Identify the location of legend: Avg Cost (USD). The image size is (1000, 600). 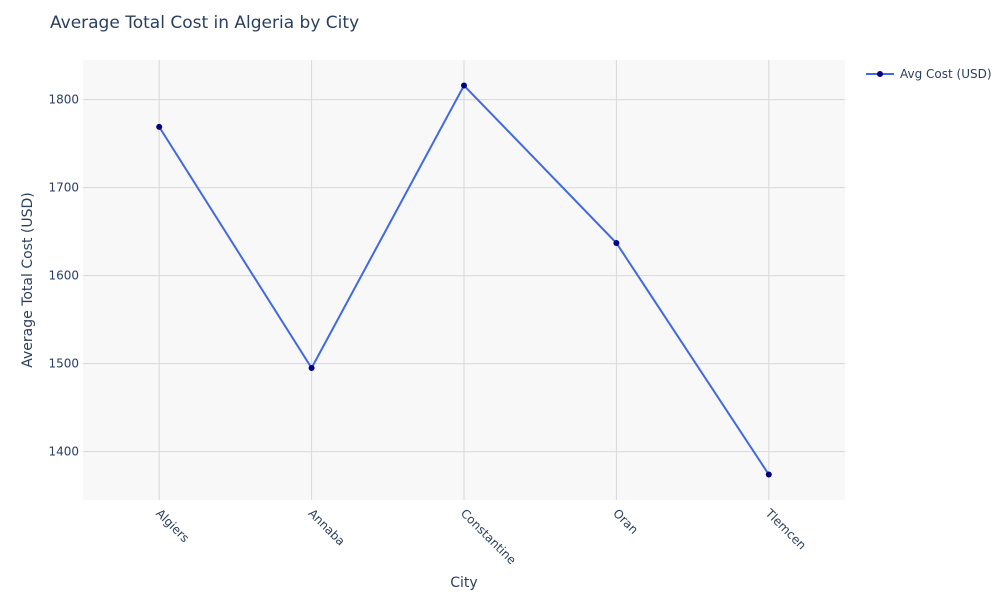
(929, 74).